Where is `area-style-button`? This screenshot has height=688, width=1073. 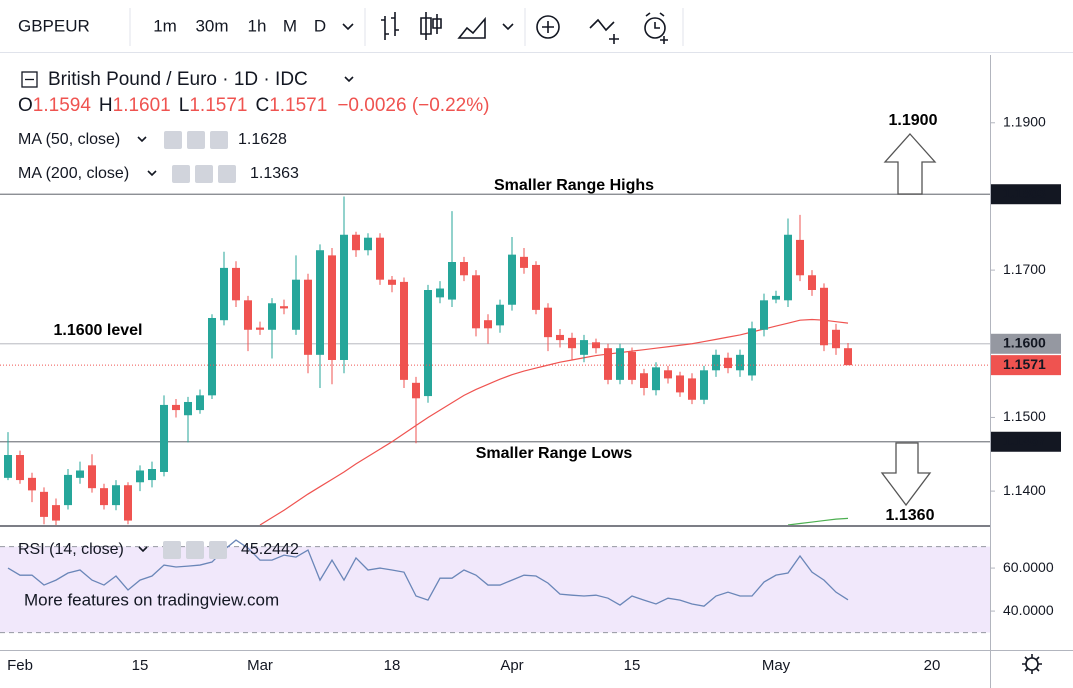 area-style-button is located at coordinates (471, 27).